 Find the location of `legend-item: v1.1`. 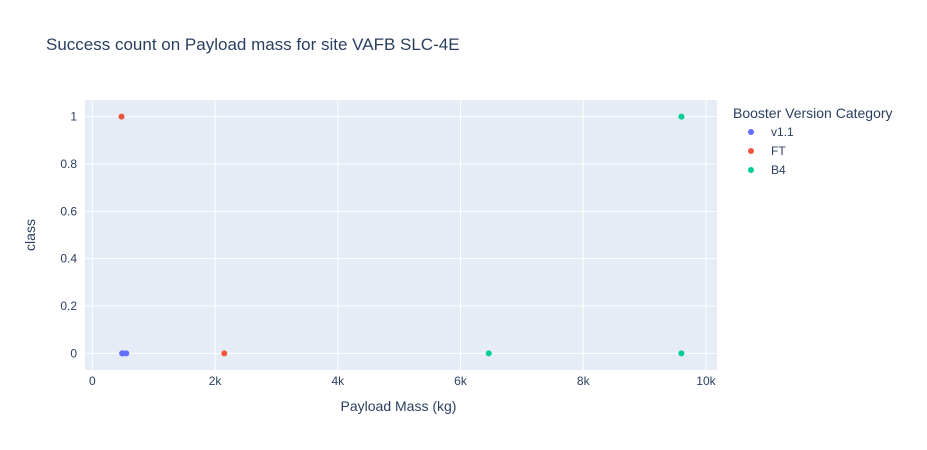

legend-item: v1.1 is located at coordinates (771, 132).